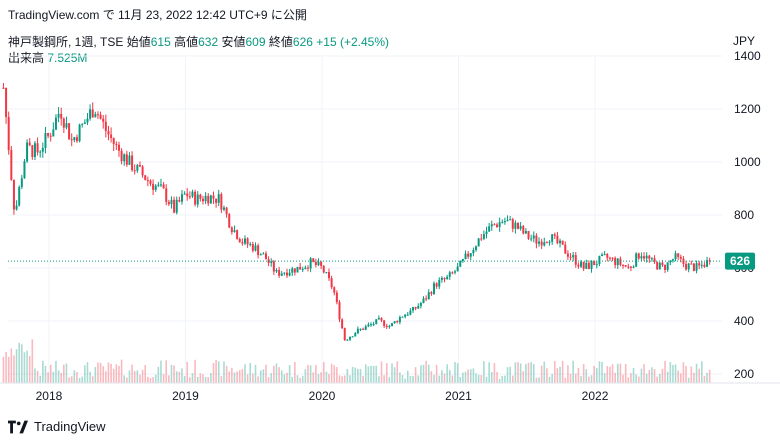 This screenshot has width=780, height=445. Describe the element at coordinates (744, 321) in the screenshot. I see `y-tick-label: 400` at that location.